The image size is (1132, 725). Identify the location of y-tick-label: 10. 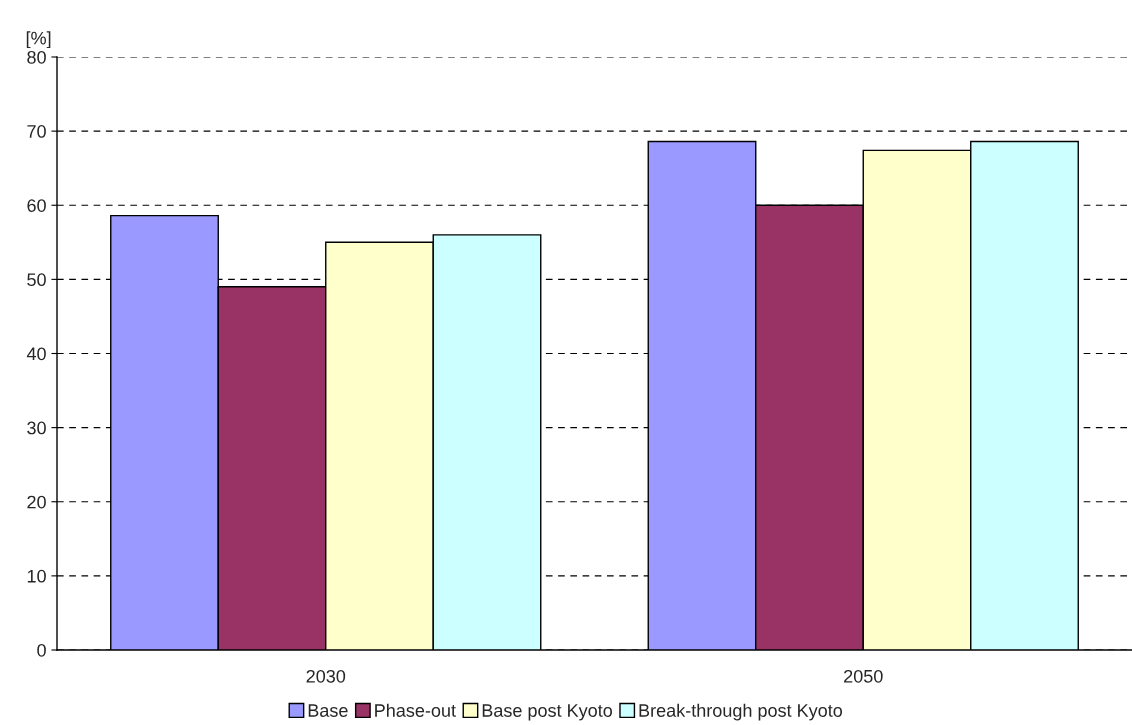
(36, 576).